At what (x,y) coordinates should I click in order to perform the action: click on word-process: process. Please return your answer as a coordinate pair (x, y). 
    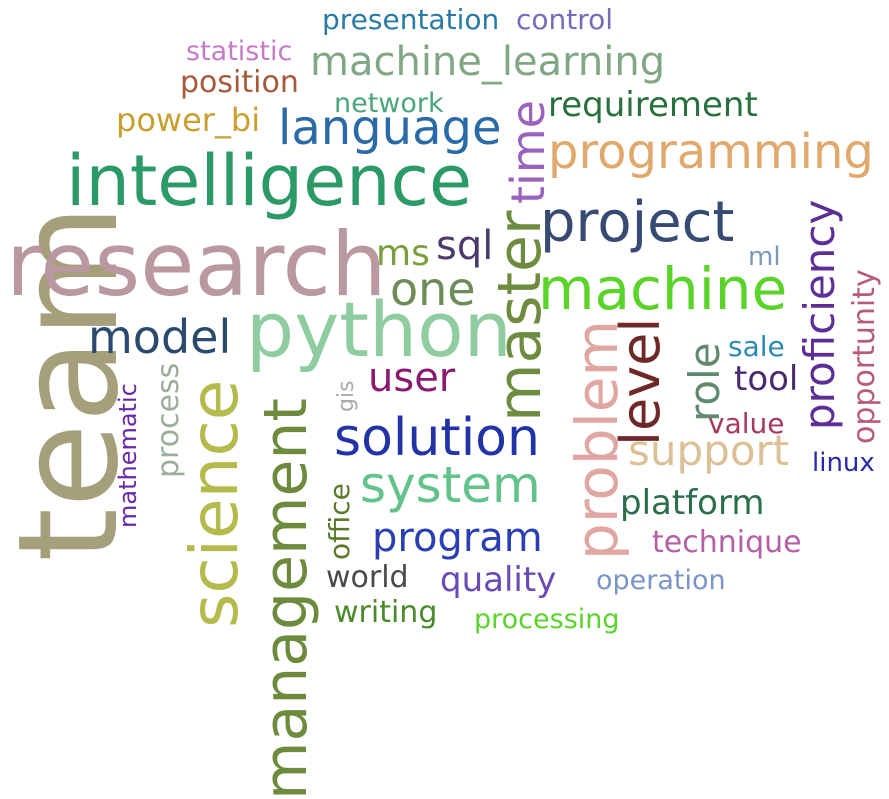
    Looking at the image, I should click on (168, 420).